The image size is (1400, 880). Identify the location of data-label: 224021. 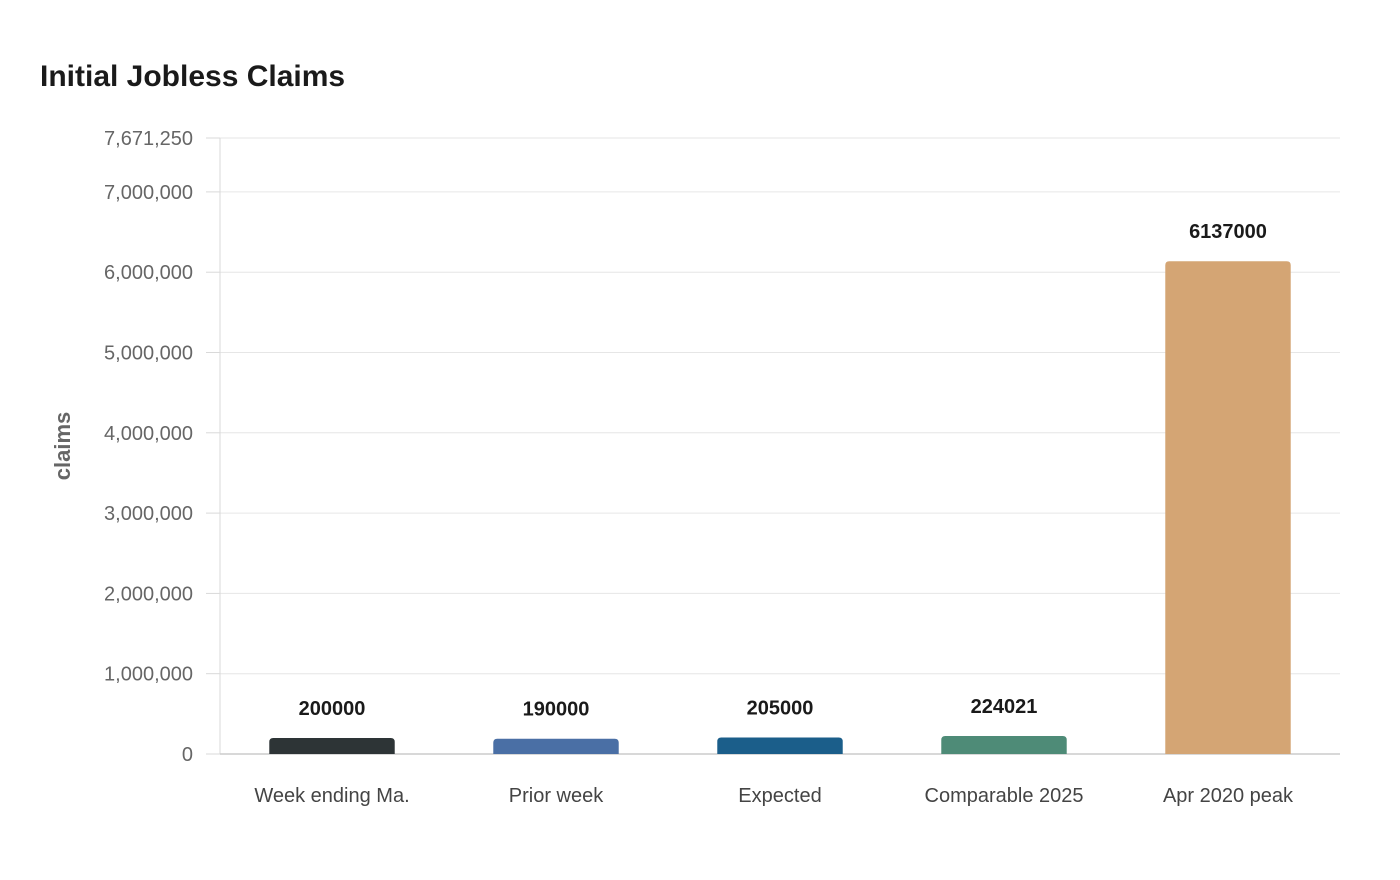
(1004, 707).